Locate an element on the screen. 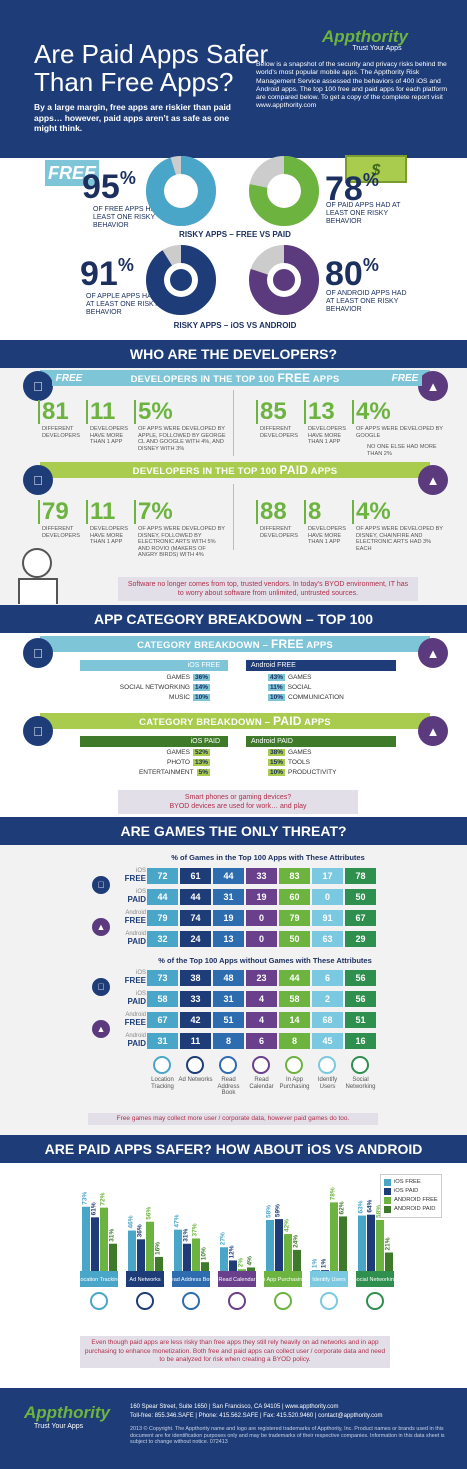  free-donut-fill is located at coordinates (181, 191).